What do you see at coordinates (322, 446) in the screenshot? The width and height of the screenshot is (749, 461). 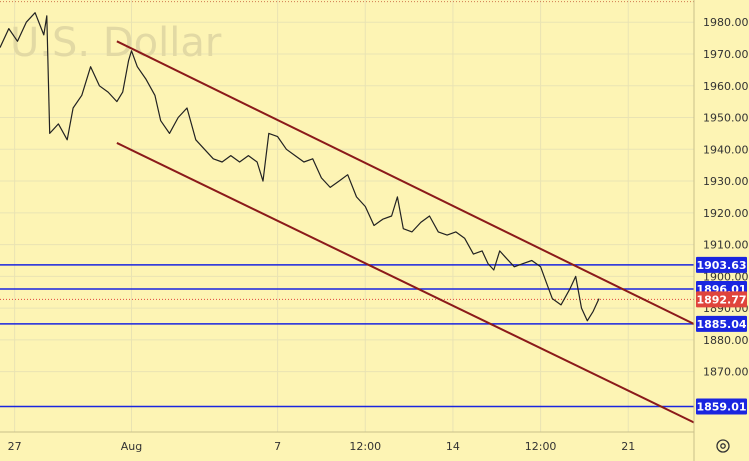 I see `x-axis: 27 Aug 7 12:00 14 12:00 21` at bounding box center [322, 446].